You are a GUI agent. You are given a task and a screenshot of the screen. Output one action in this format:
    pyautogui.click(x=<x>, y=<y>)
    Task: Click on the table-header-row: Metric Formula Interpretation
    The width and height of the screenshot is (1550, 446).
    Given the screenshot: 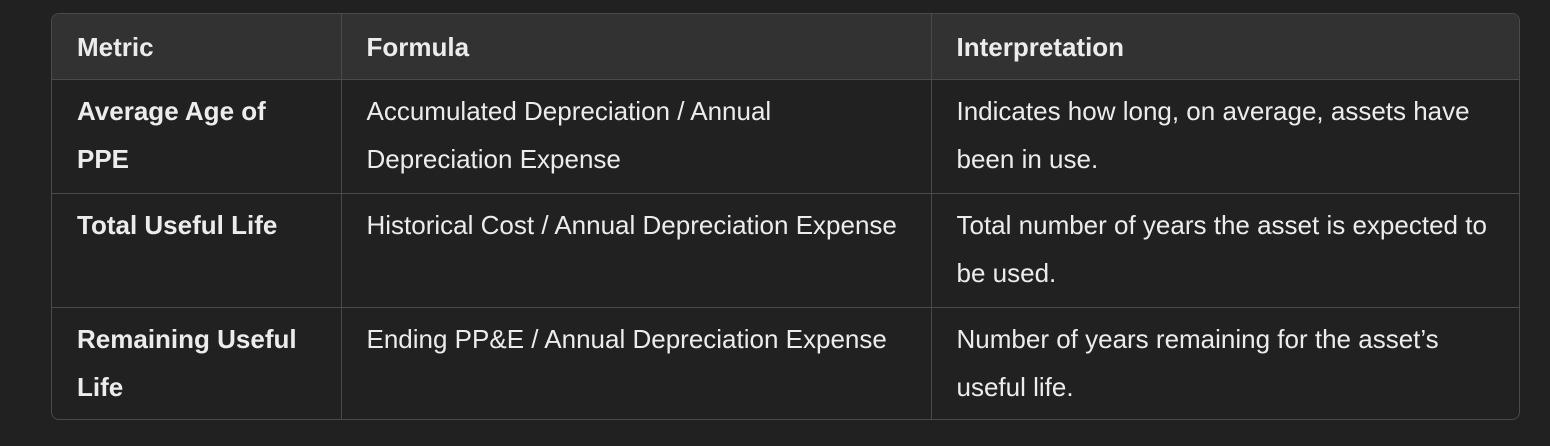 What is the action you would take?
    pyautogui.click(x=785, y=47)
    